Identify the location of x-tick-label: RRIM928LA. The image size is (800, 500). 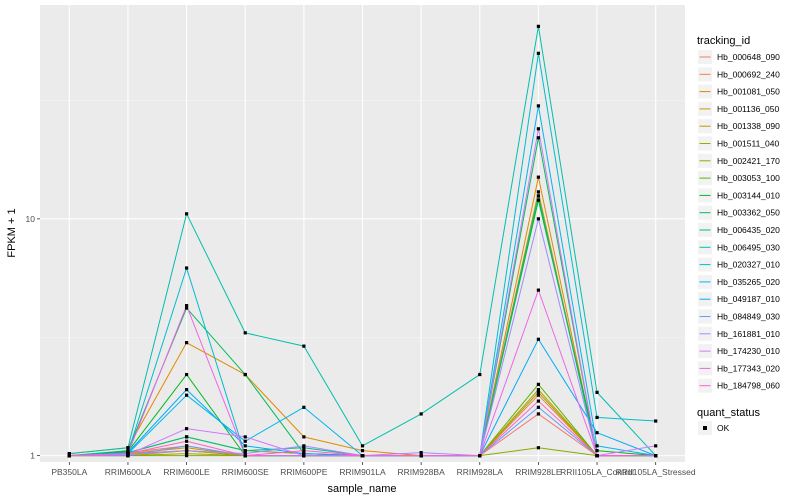
(480, 472).